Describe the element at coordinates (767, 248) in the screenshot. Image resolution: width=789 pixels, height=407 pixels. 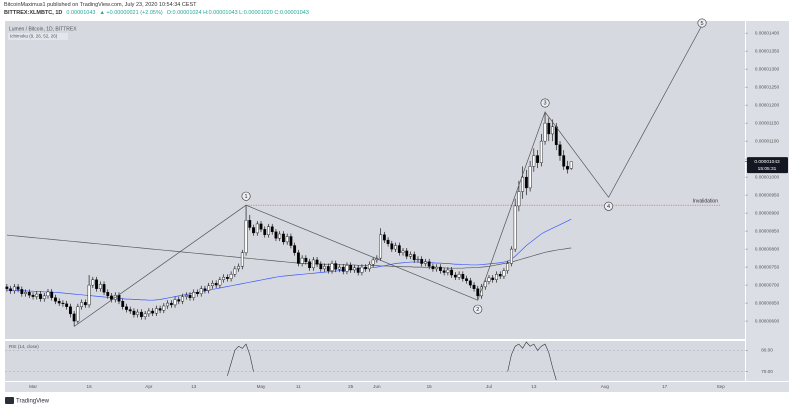
I see `y-tick-label: 0.00000800` at that location.